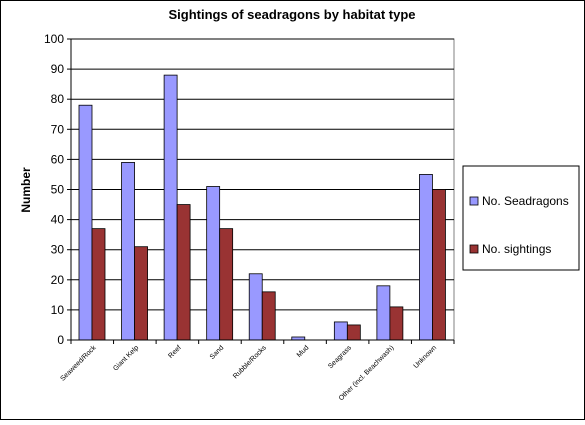  I want to click on y-tick-label: 0, so click(60, 340).